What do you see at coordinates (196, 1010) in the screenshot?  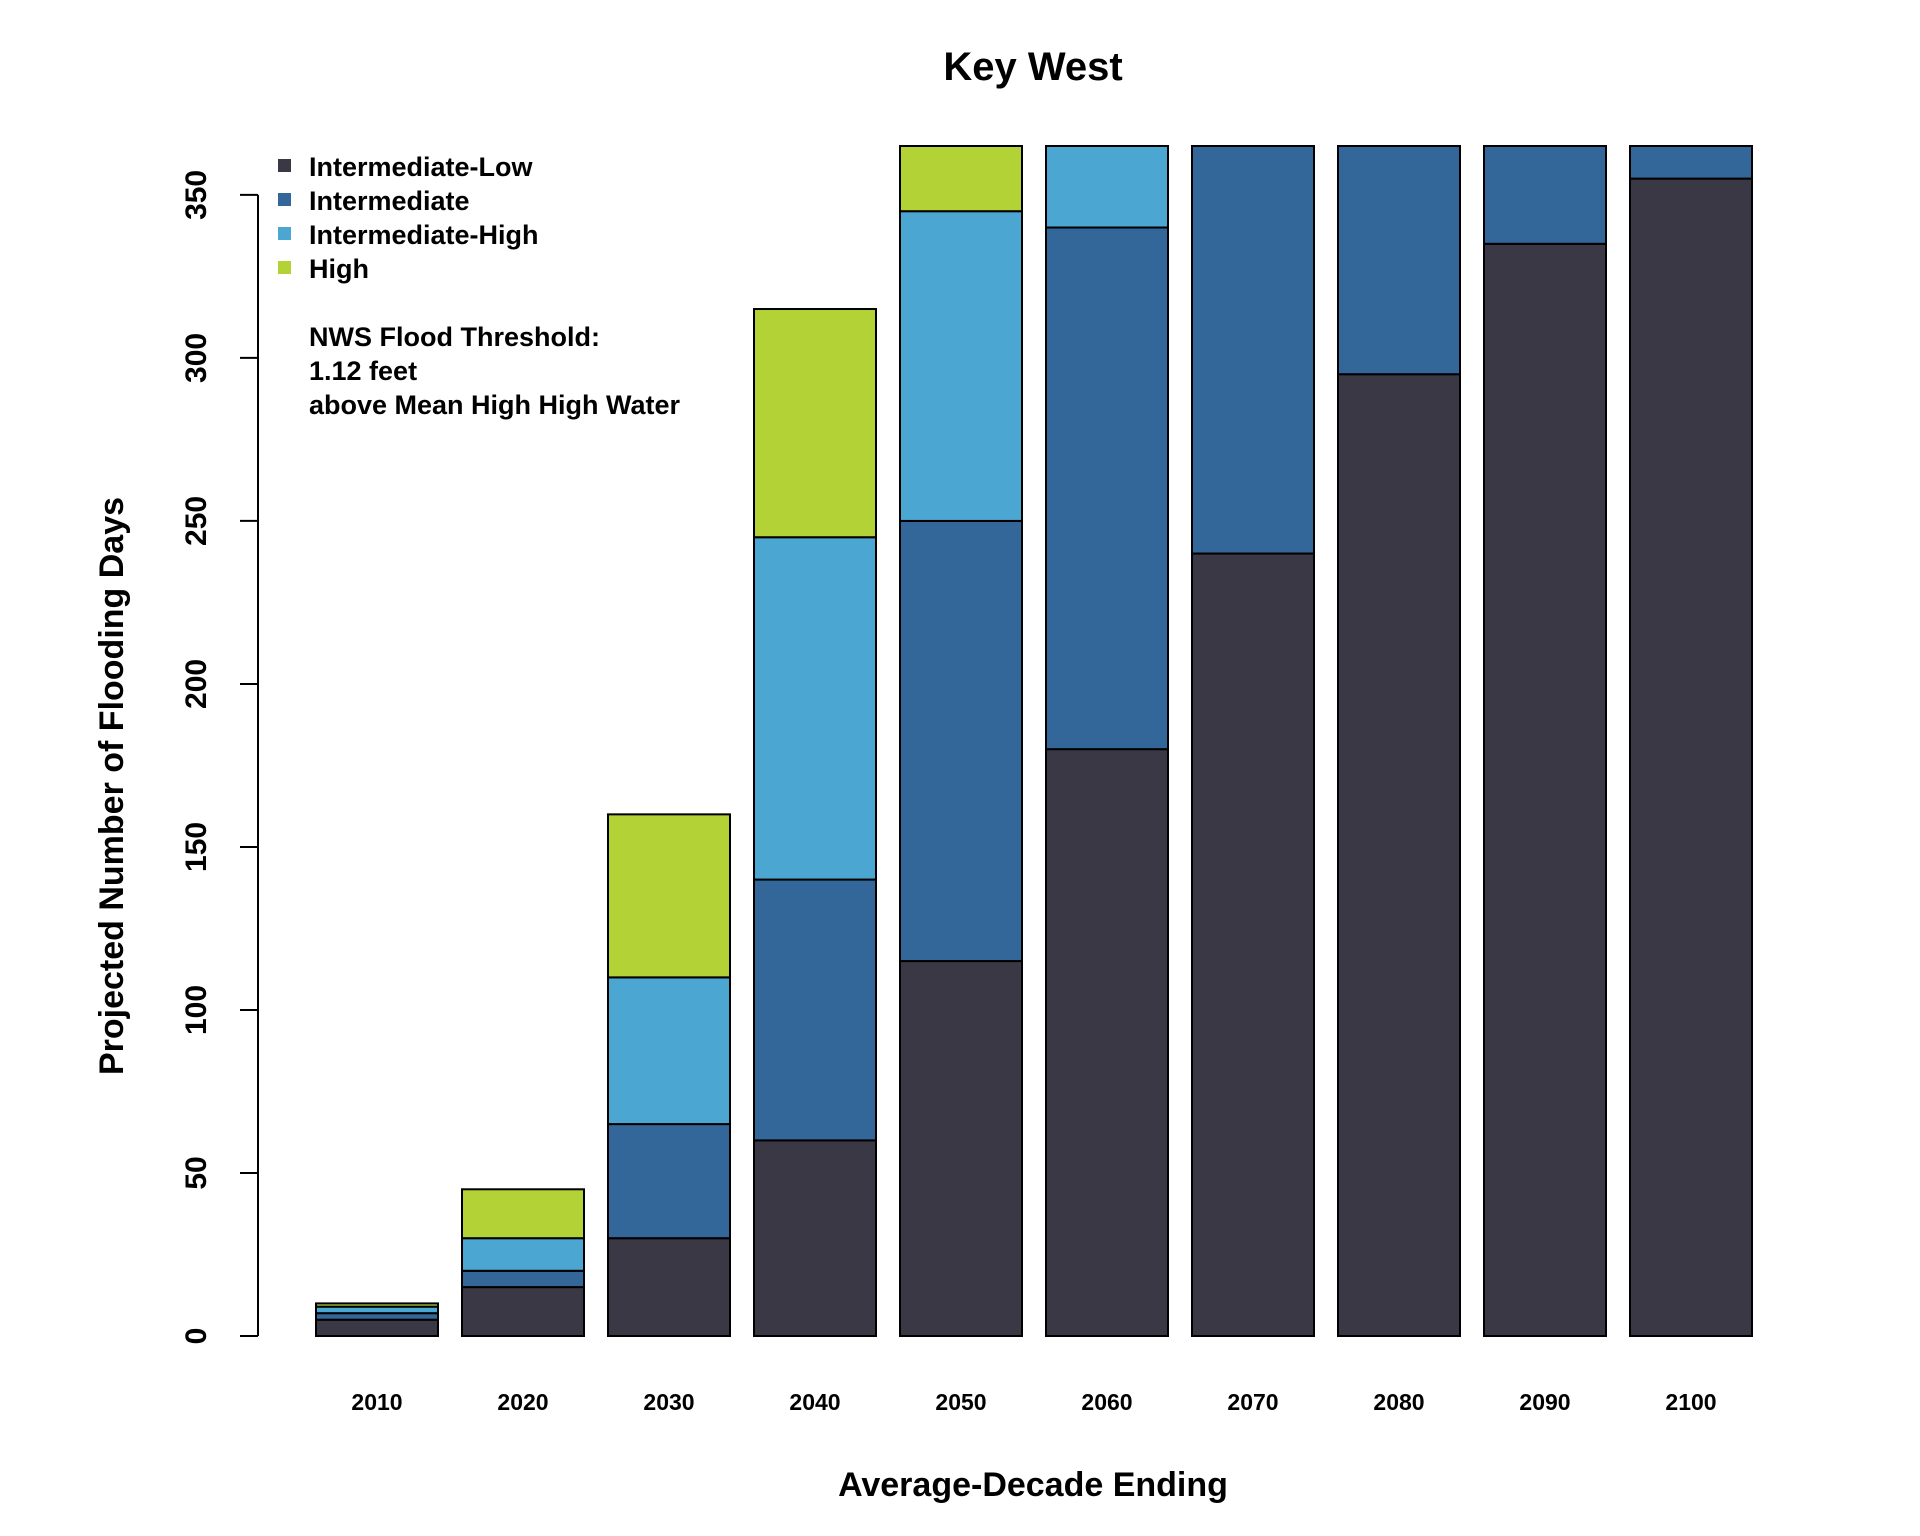 I see `y-tick-label: 100` at bounding box center [196, 1010].